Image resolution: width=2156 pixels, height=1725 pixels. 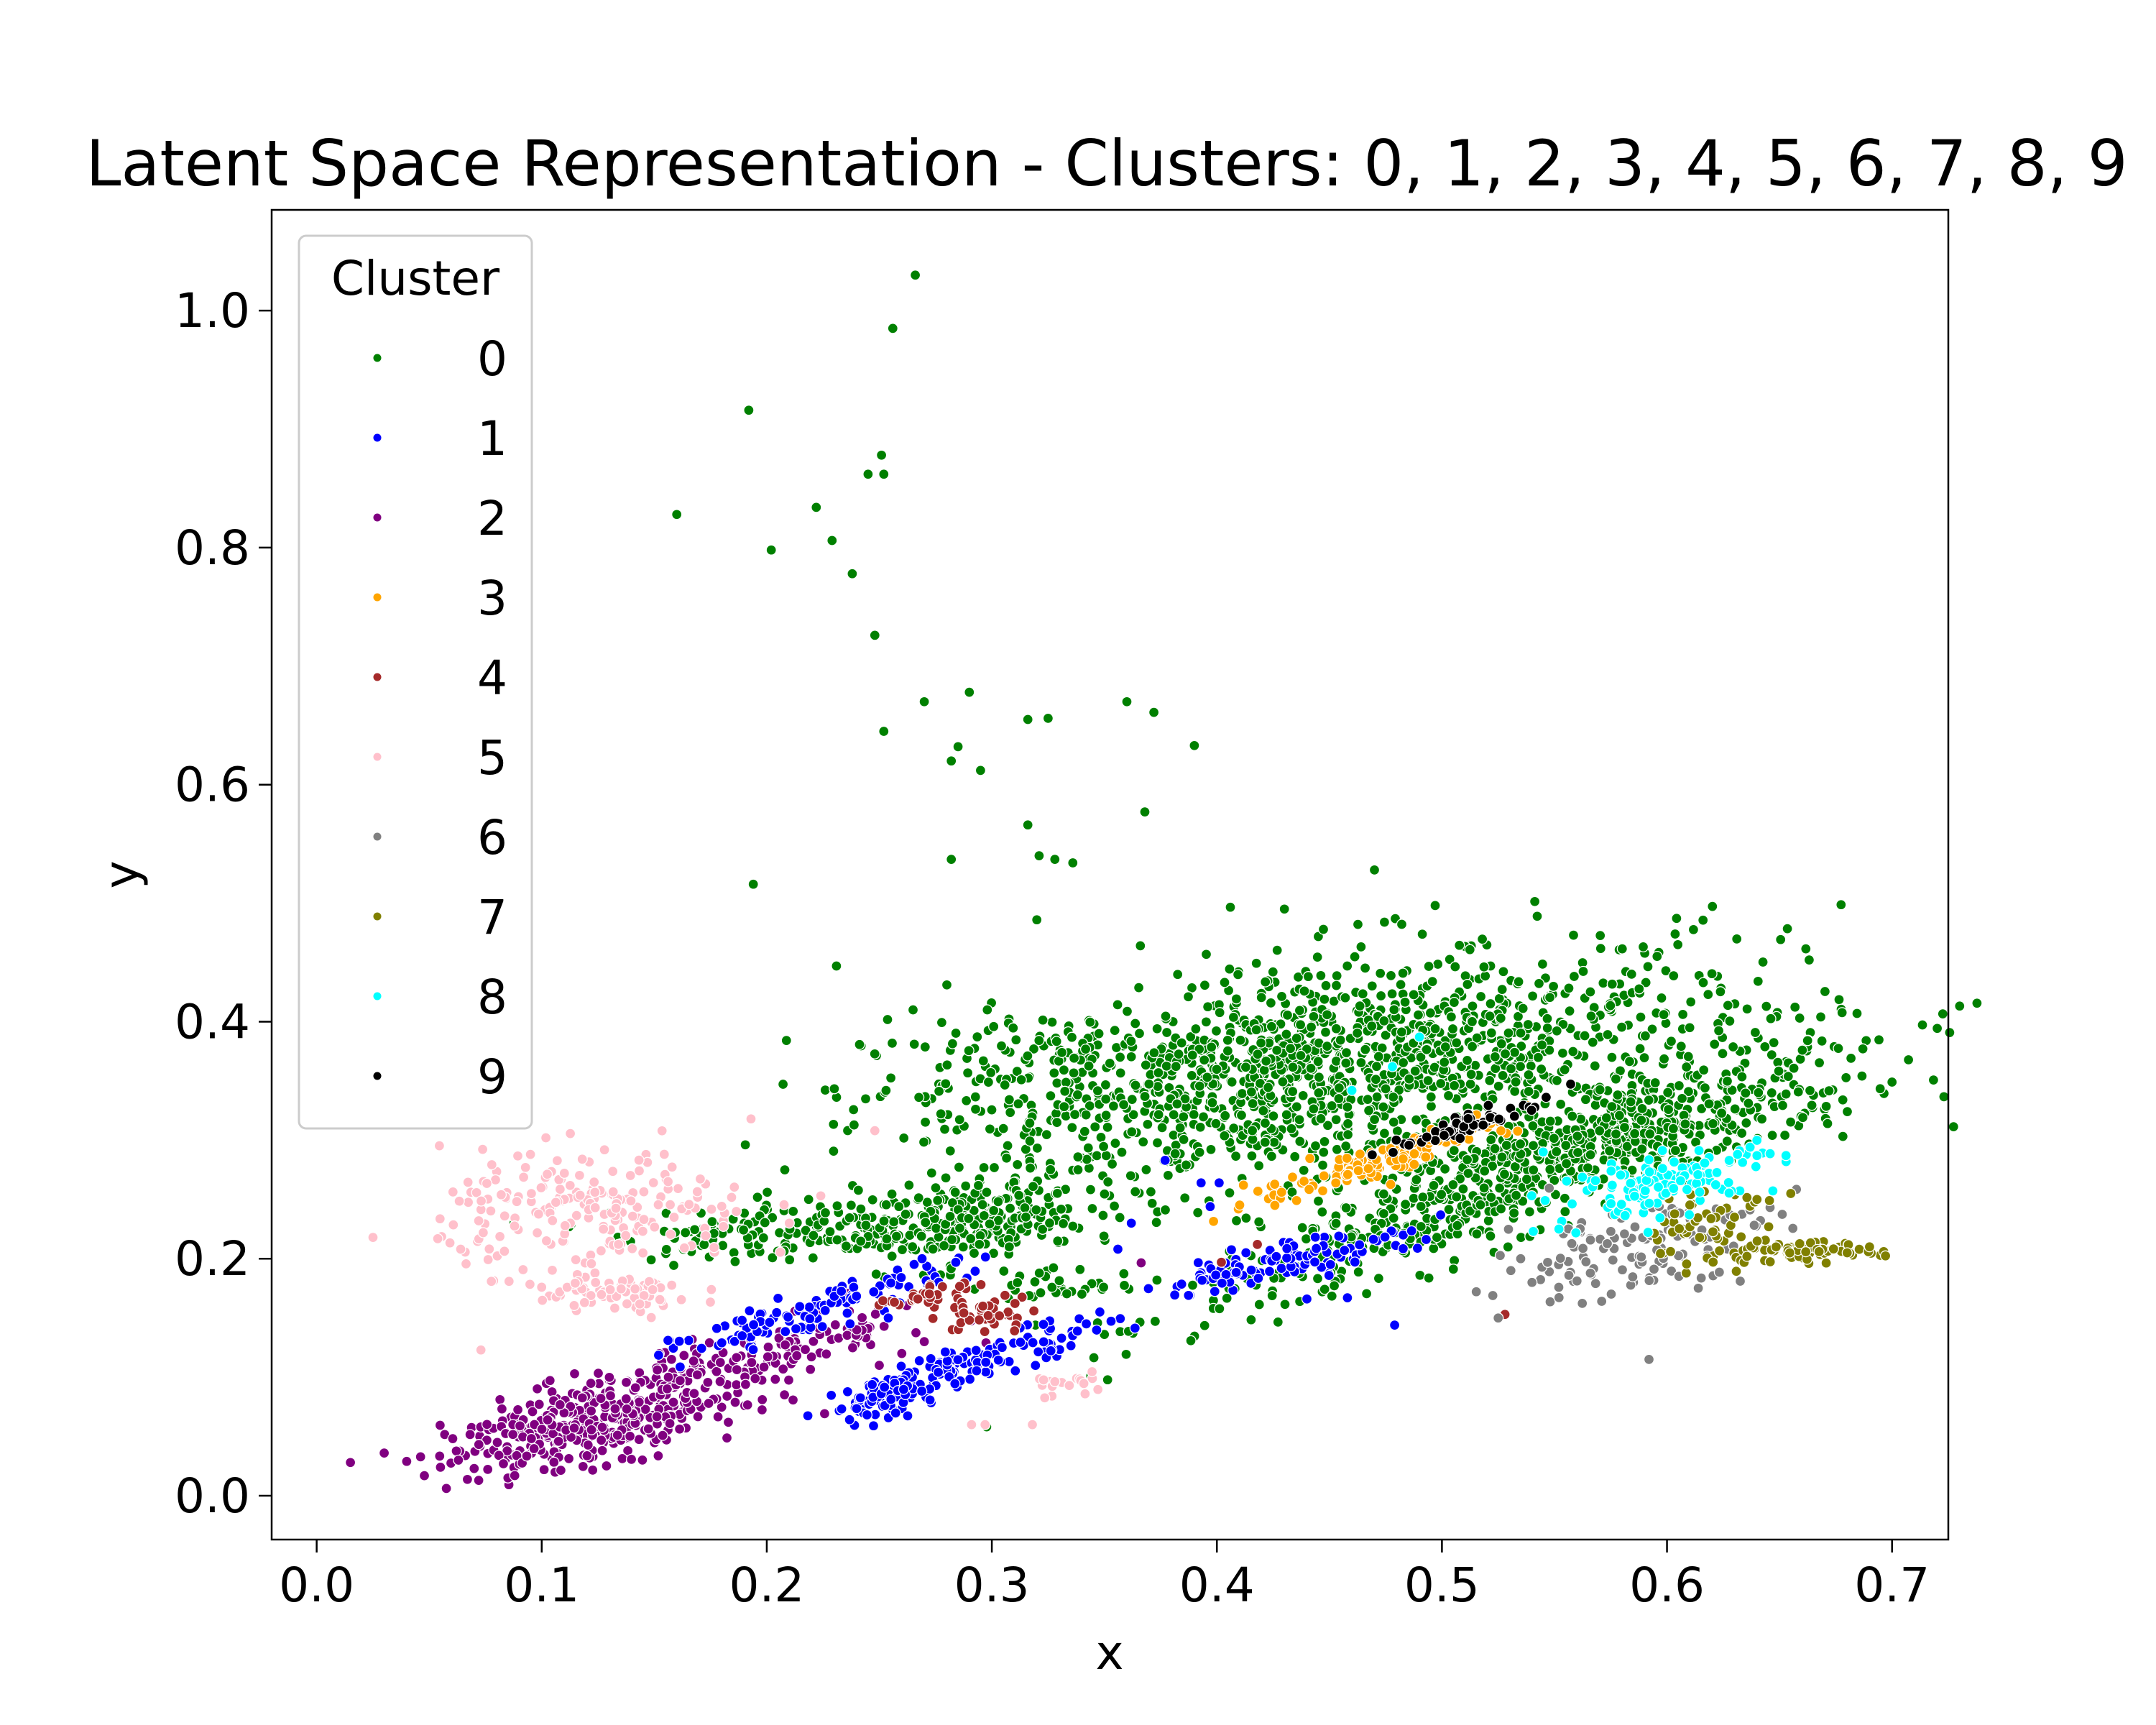 I want to click on legend-label: 7, so click(x=492, y=917).